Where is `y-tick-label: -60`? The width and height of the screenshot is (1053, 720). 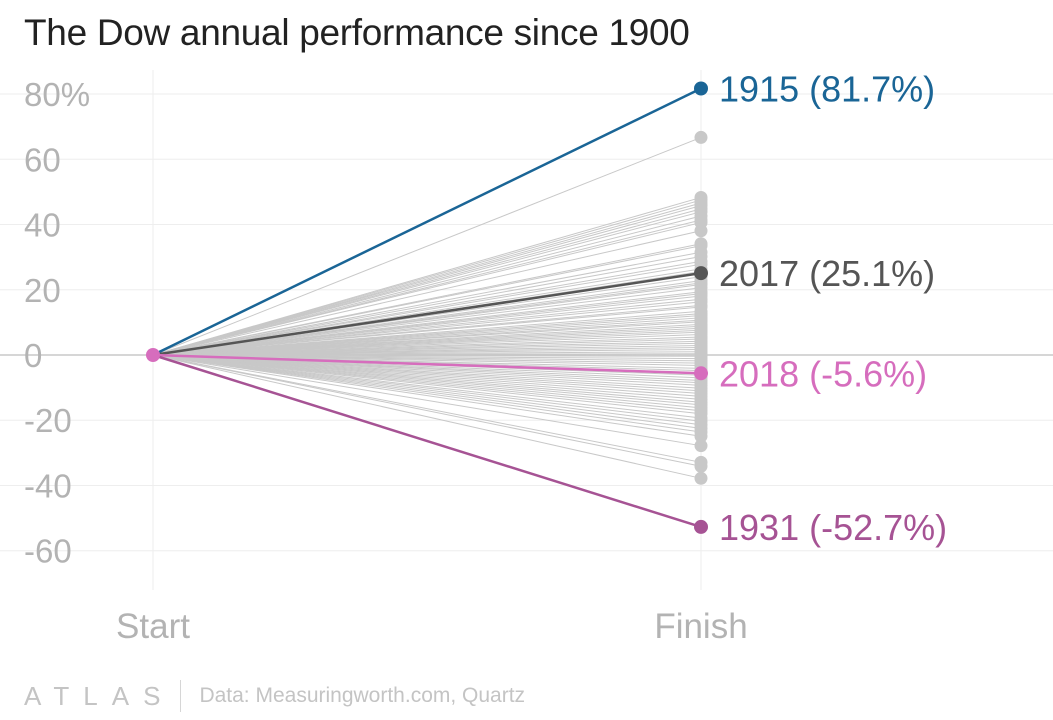 y-tick-label: -60 is located at coordinates (48, 551).